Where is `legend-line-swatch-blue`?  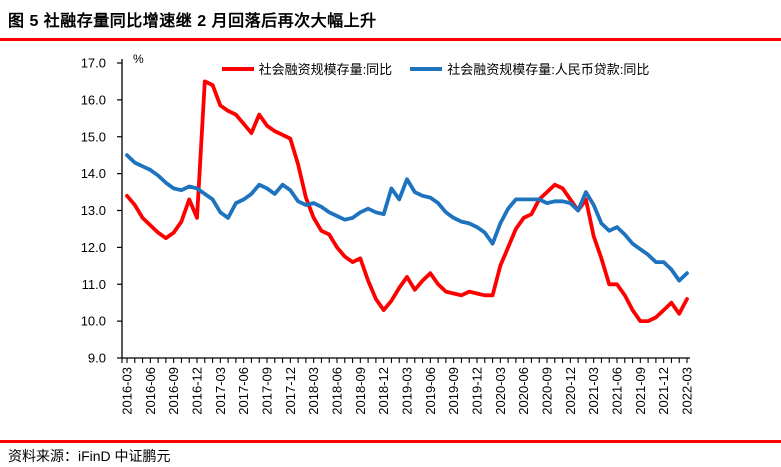 legend-line-swatch-blue is located at coordinates (426, 68).